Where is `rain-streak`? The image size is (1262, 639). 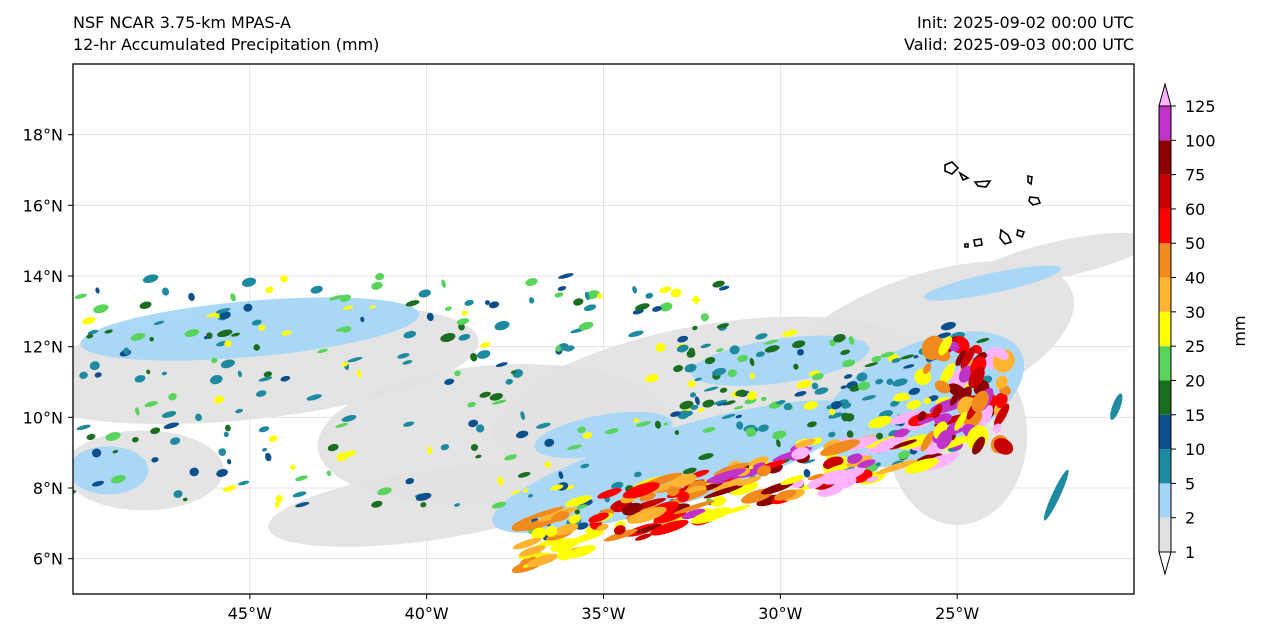 rain-streak is located at coordinates (1116, 406).